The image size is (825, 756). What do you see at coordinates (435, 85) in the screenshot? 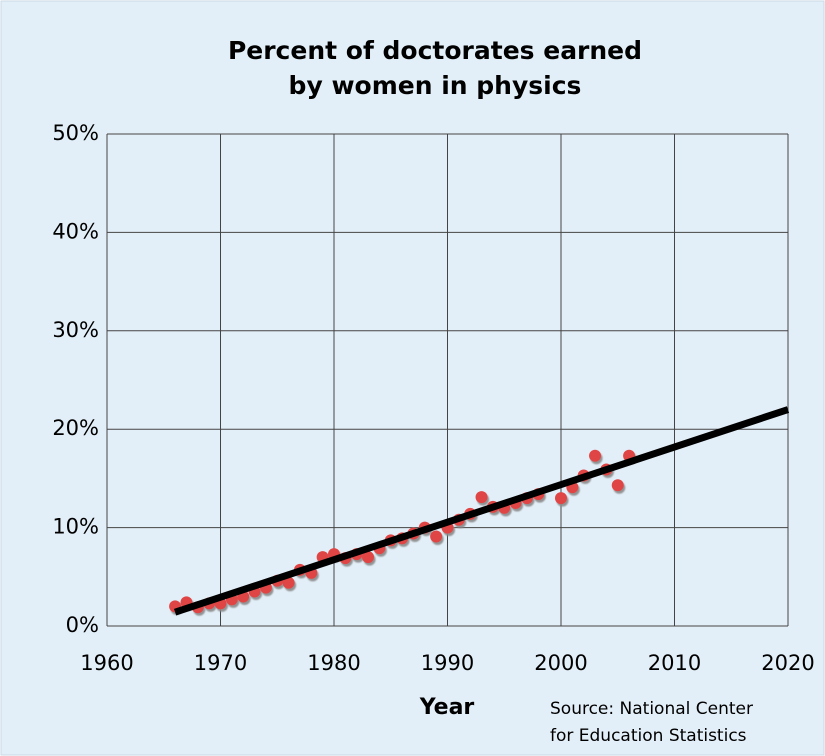
I see `chart-title: by women in physics` at bounding box center [435, 85].